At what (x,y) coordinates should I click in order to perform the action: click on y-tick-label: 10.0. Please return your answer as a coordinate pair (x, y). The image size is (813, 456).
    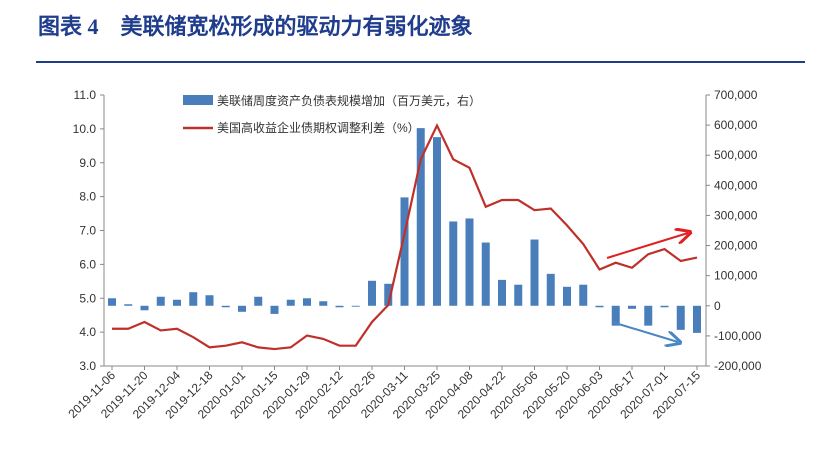
    Looking at the image, I should click on (85, 129).